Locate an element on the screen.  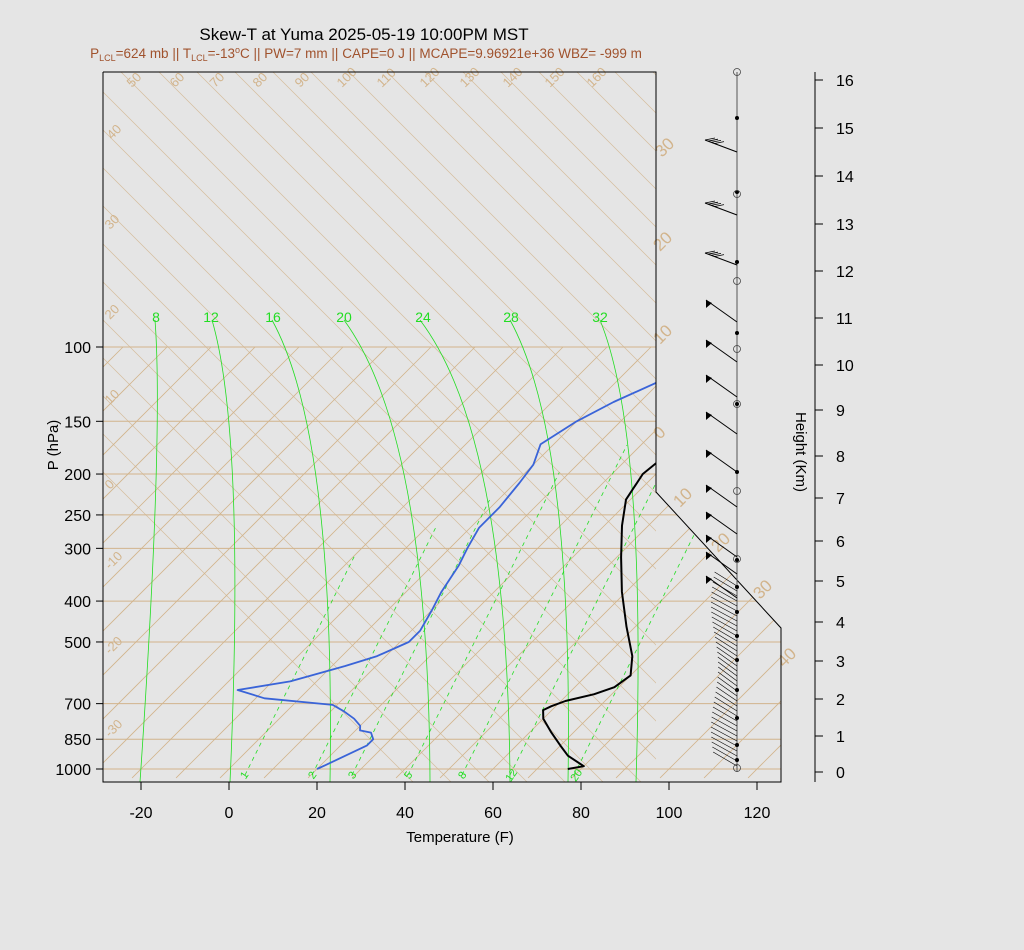
y-axis-label: P (hPa) is located at coordinates (53, 445).